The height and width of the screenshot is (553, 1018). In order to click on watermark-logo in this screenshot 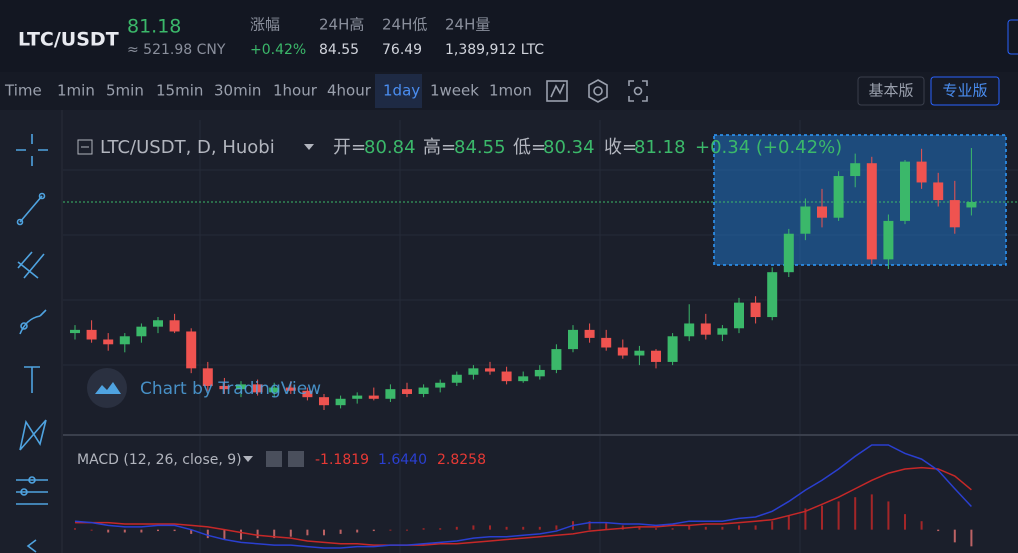, I will do `click(107, 388)`.